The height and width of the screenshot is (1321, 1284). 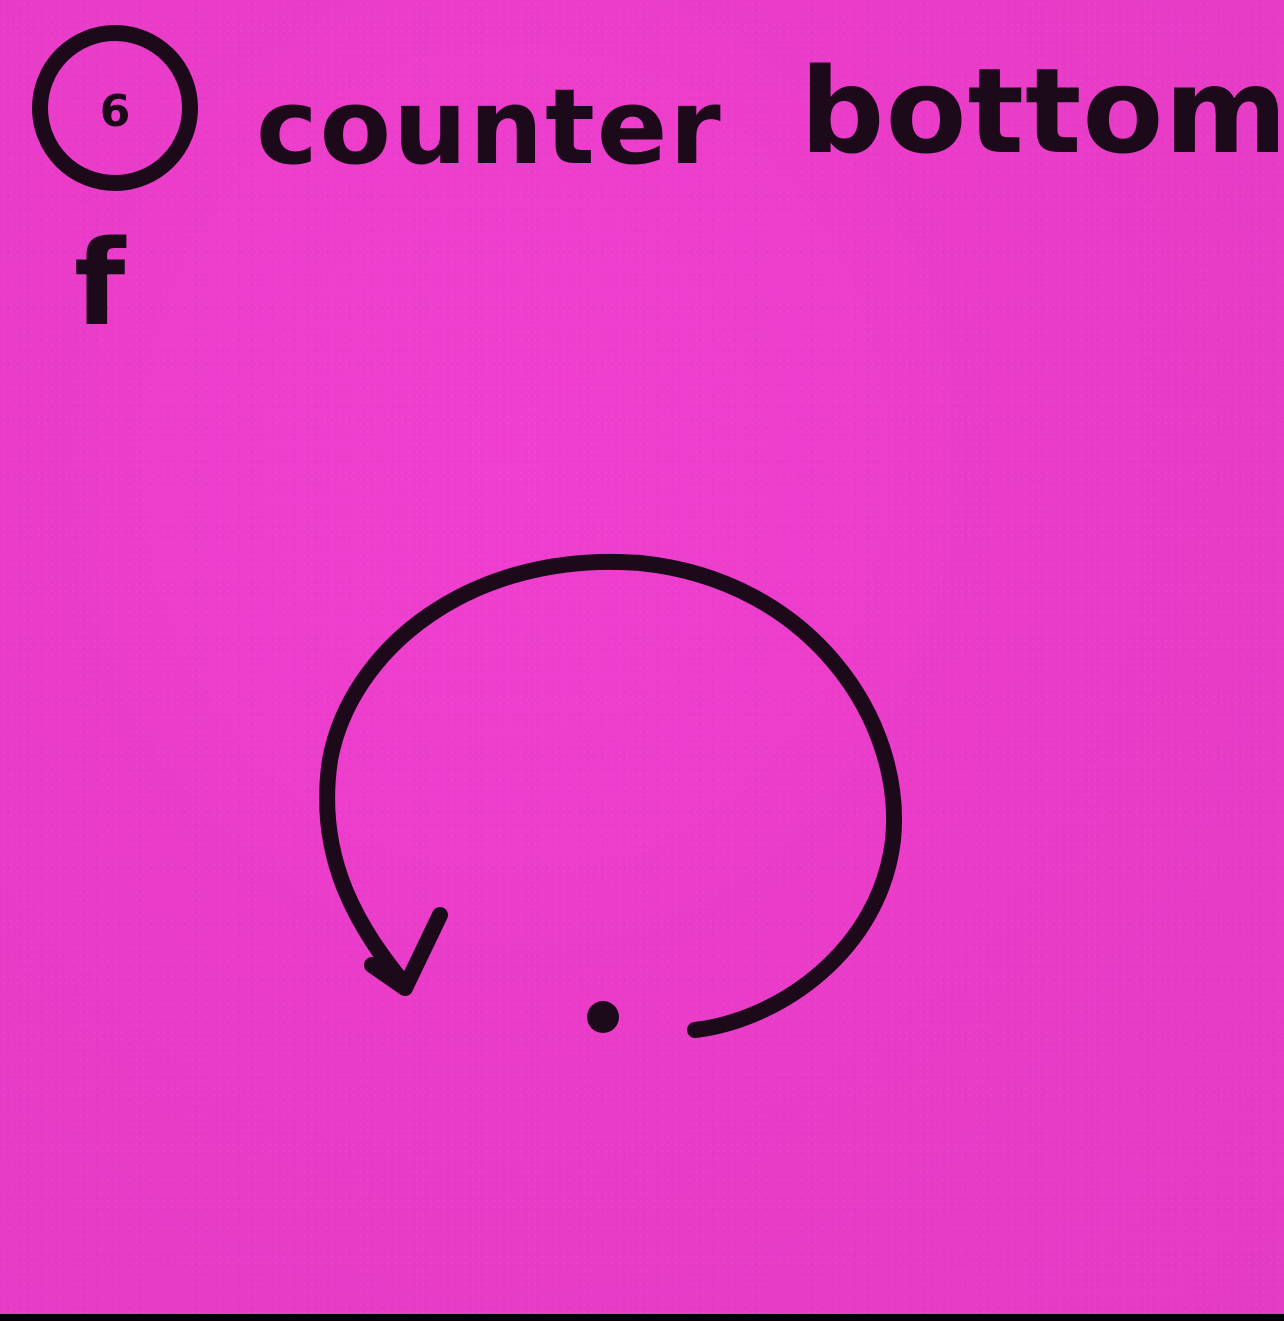 What do you see at coordinates (489, 127) in the screenshot?
I see `title-word-counter: counter` at bounding box center [489, 127].